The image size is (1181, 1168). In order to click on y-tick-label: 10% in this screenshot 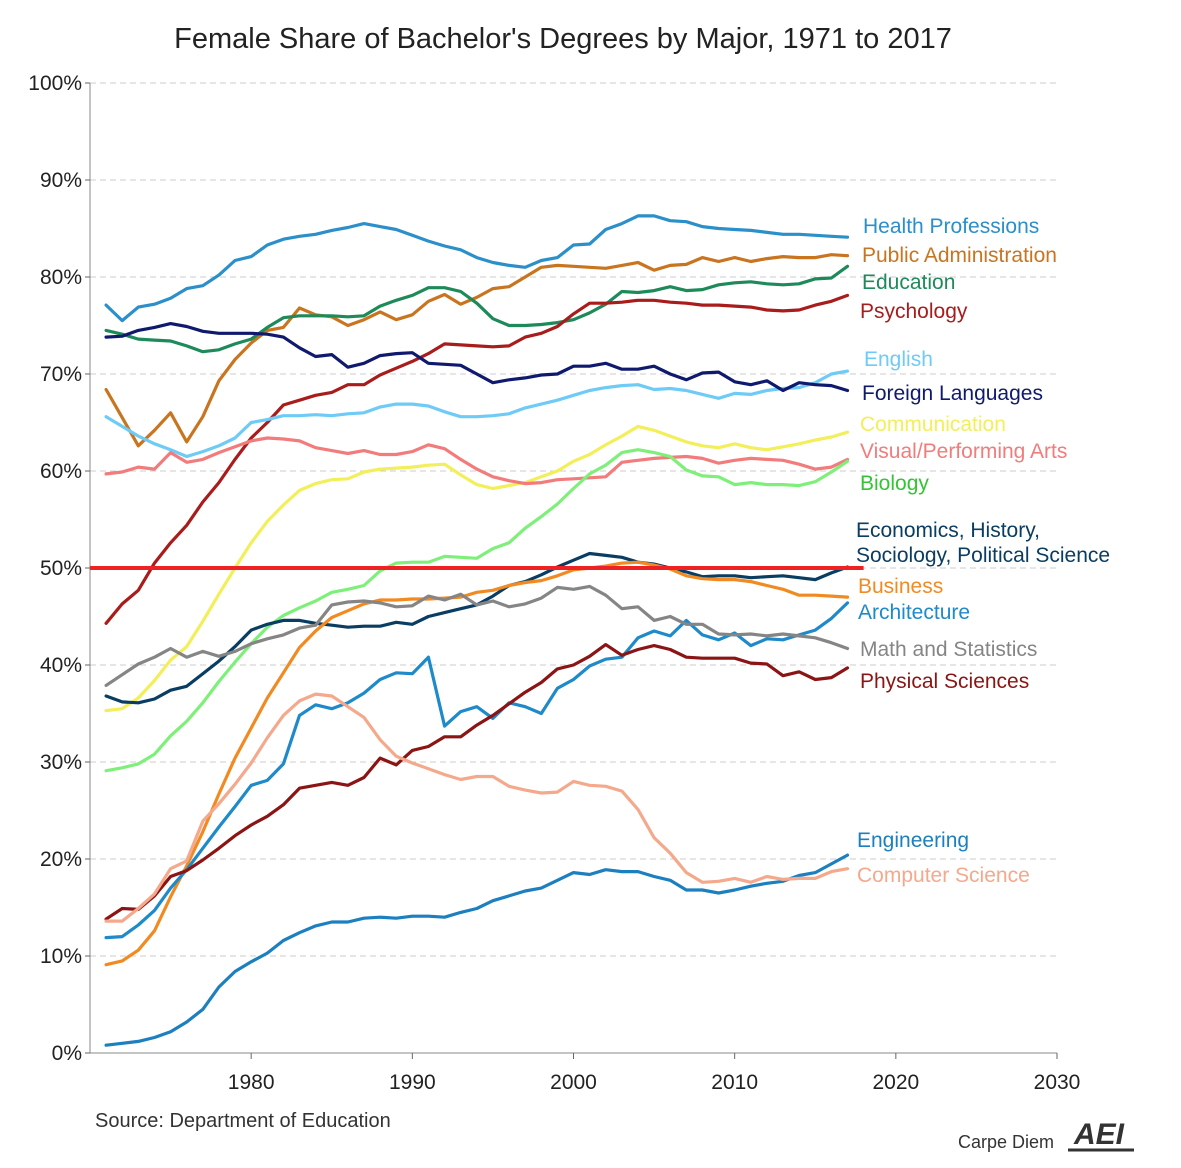, I will do `click(61, 956)`.